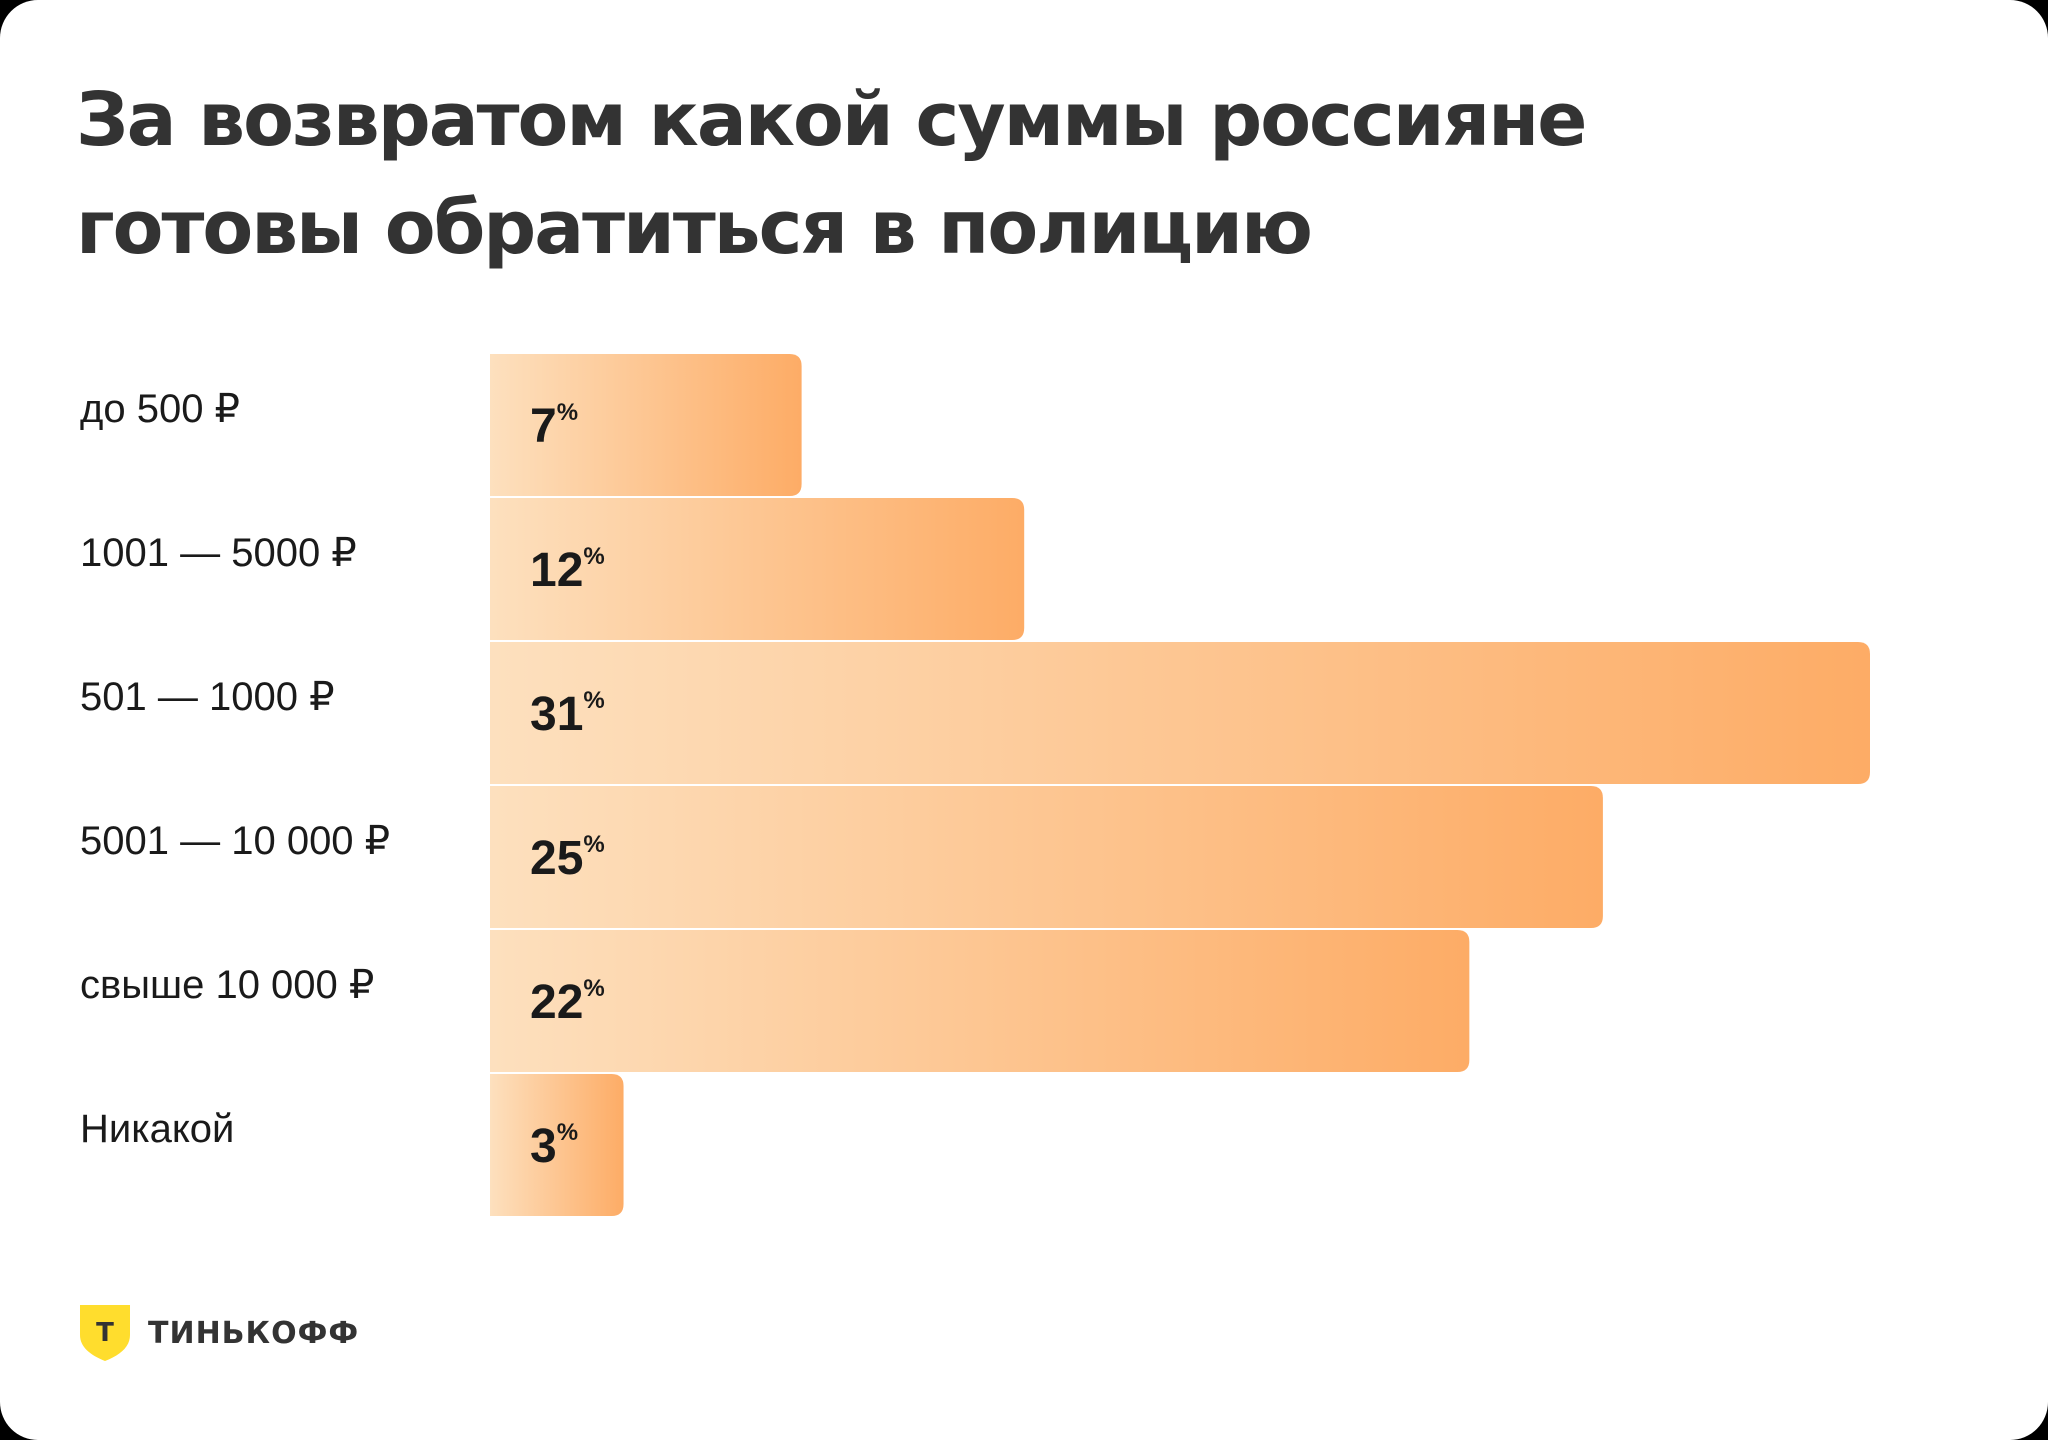  Describe the element at coordinates (441, 425) in the screenshot. I see `bar-row: до 500 ₽ 7%` at that location.